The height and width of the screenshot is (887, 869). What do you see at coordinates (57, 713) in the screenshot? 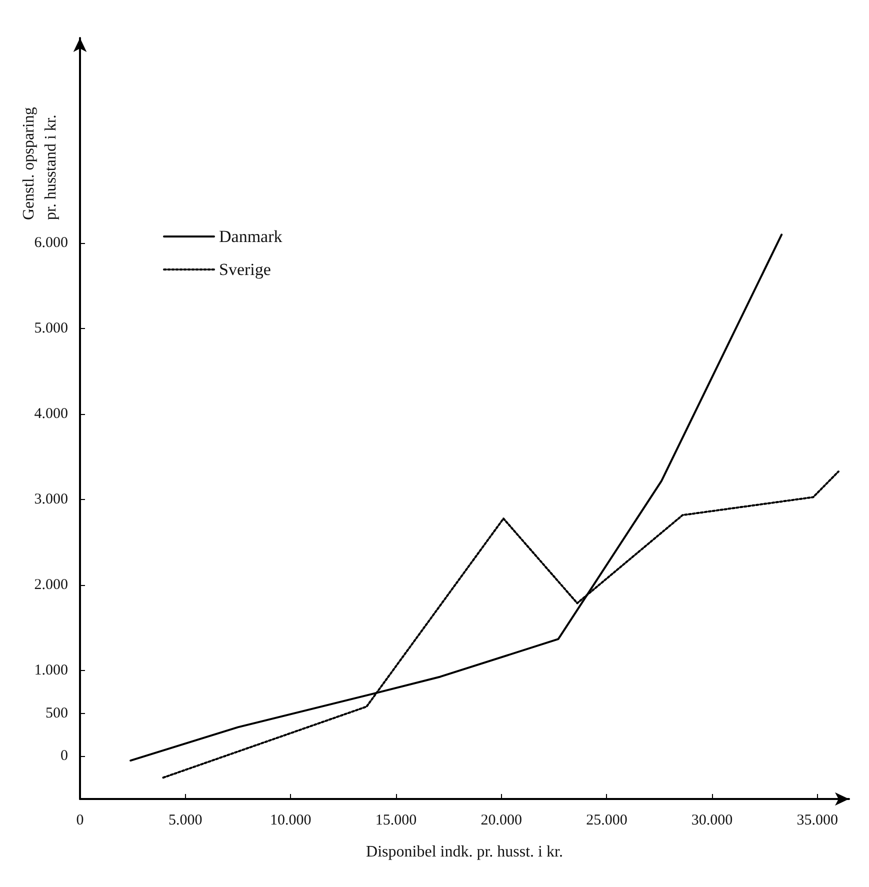
I see `y-tick-label: 500` at bounding box center [57, 713].